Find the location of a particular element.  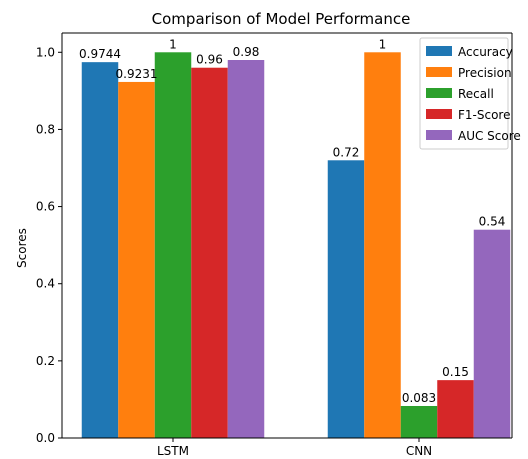

legend: Accuracy Precision Recall F1-Score AUC Score is located at coordinates (470, 93).